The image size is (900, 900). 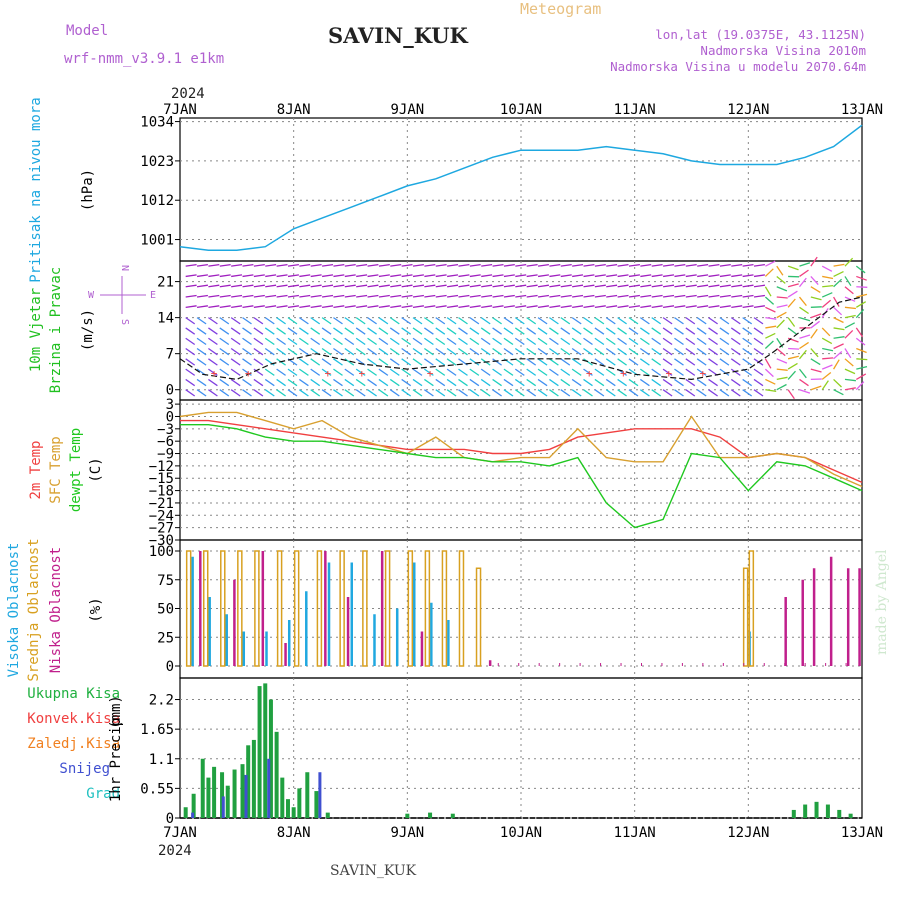 What do you see at coordinates (165, 610) in the screenshot?
I see `cloud-ytick-label: 50` at bounding box center [165, 610].